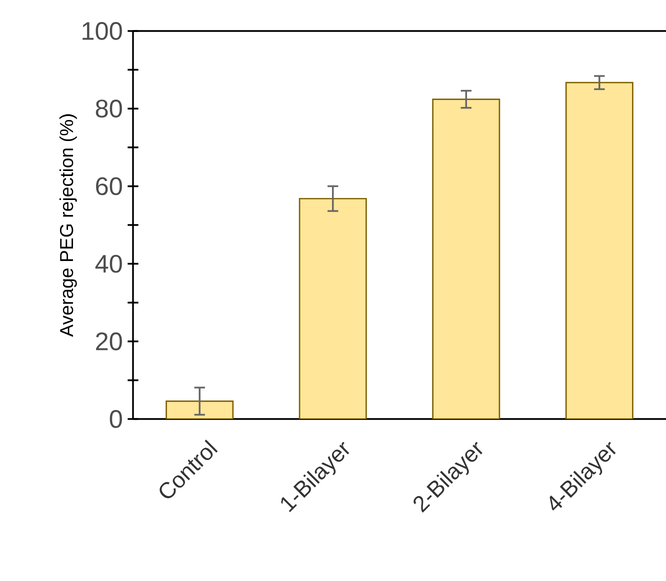 Image resolution: width=666 pixels, height=581 pixels. I want to click on y-tick-label: 20, so click(109, 341).